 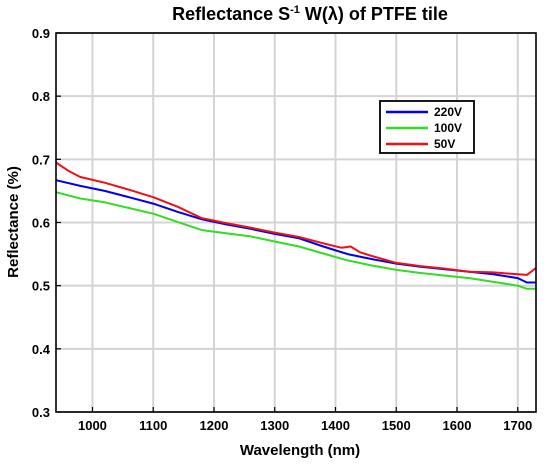 I want to click on x-tick-label-0: 1000, so click(x=92, y=425).